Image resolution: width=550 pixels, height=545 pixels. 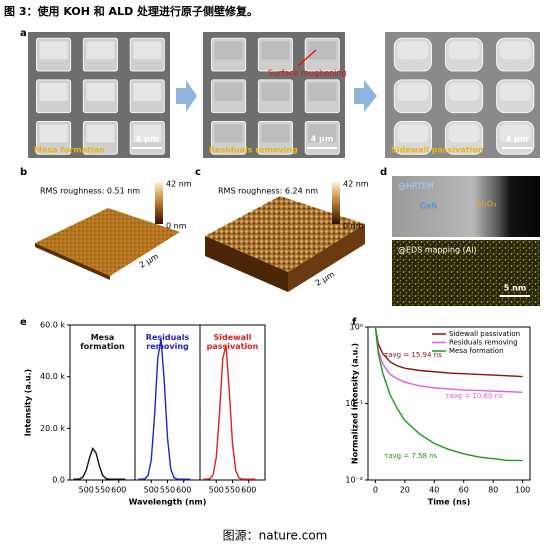 I want to click on series-label: Residuals removing, so click(x=168, y=342).